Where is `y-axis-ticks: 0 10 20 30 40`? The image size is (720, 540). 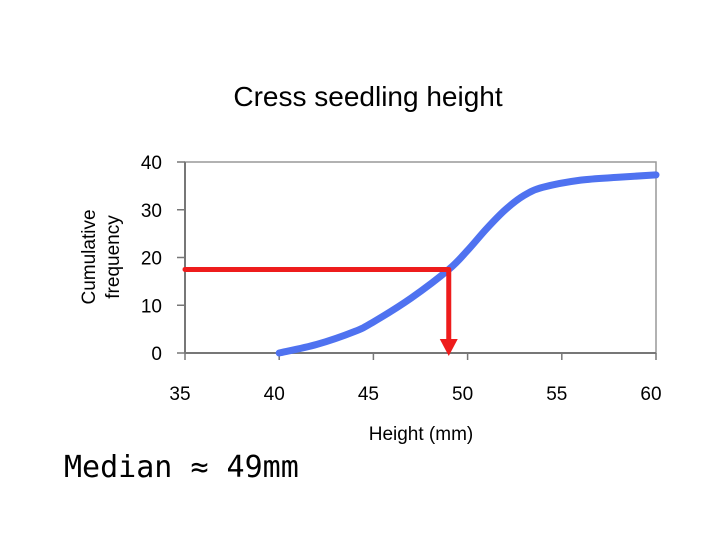 y-axis-ticks: 0 10 20 30 40 is located at coordinates (163, 259).